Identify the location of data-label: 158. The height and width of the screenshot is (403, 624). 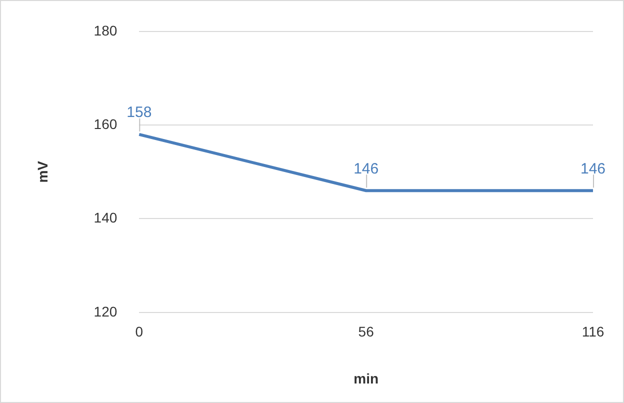
(139, 113).